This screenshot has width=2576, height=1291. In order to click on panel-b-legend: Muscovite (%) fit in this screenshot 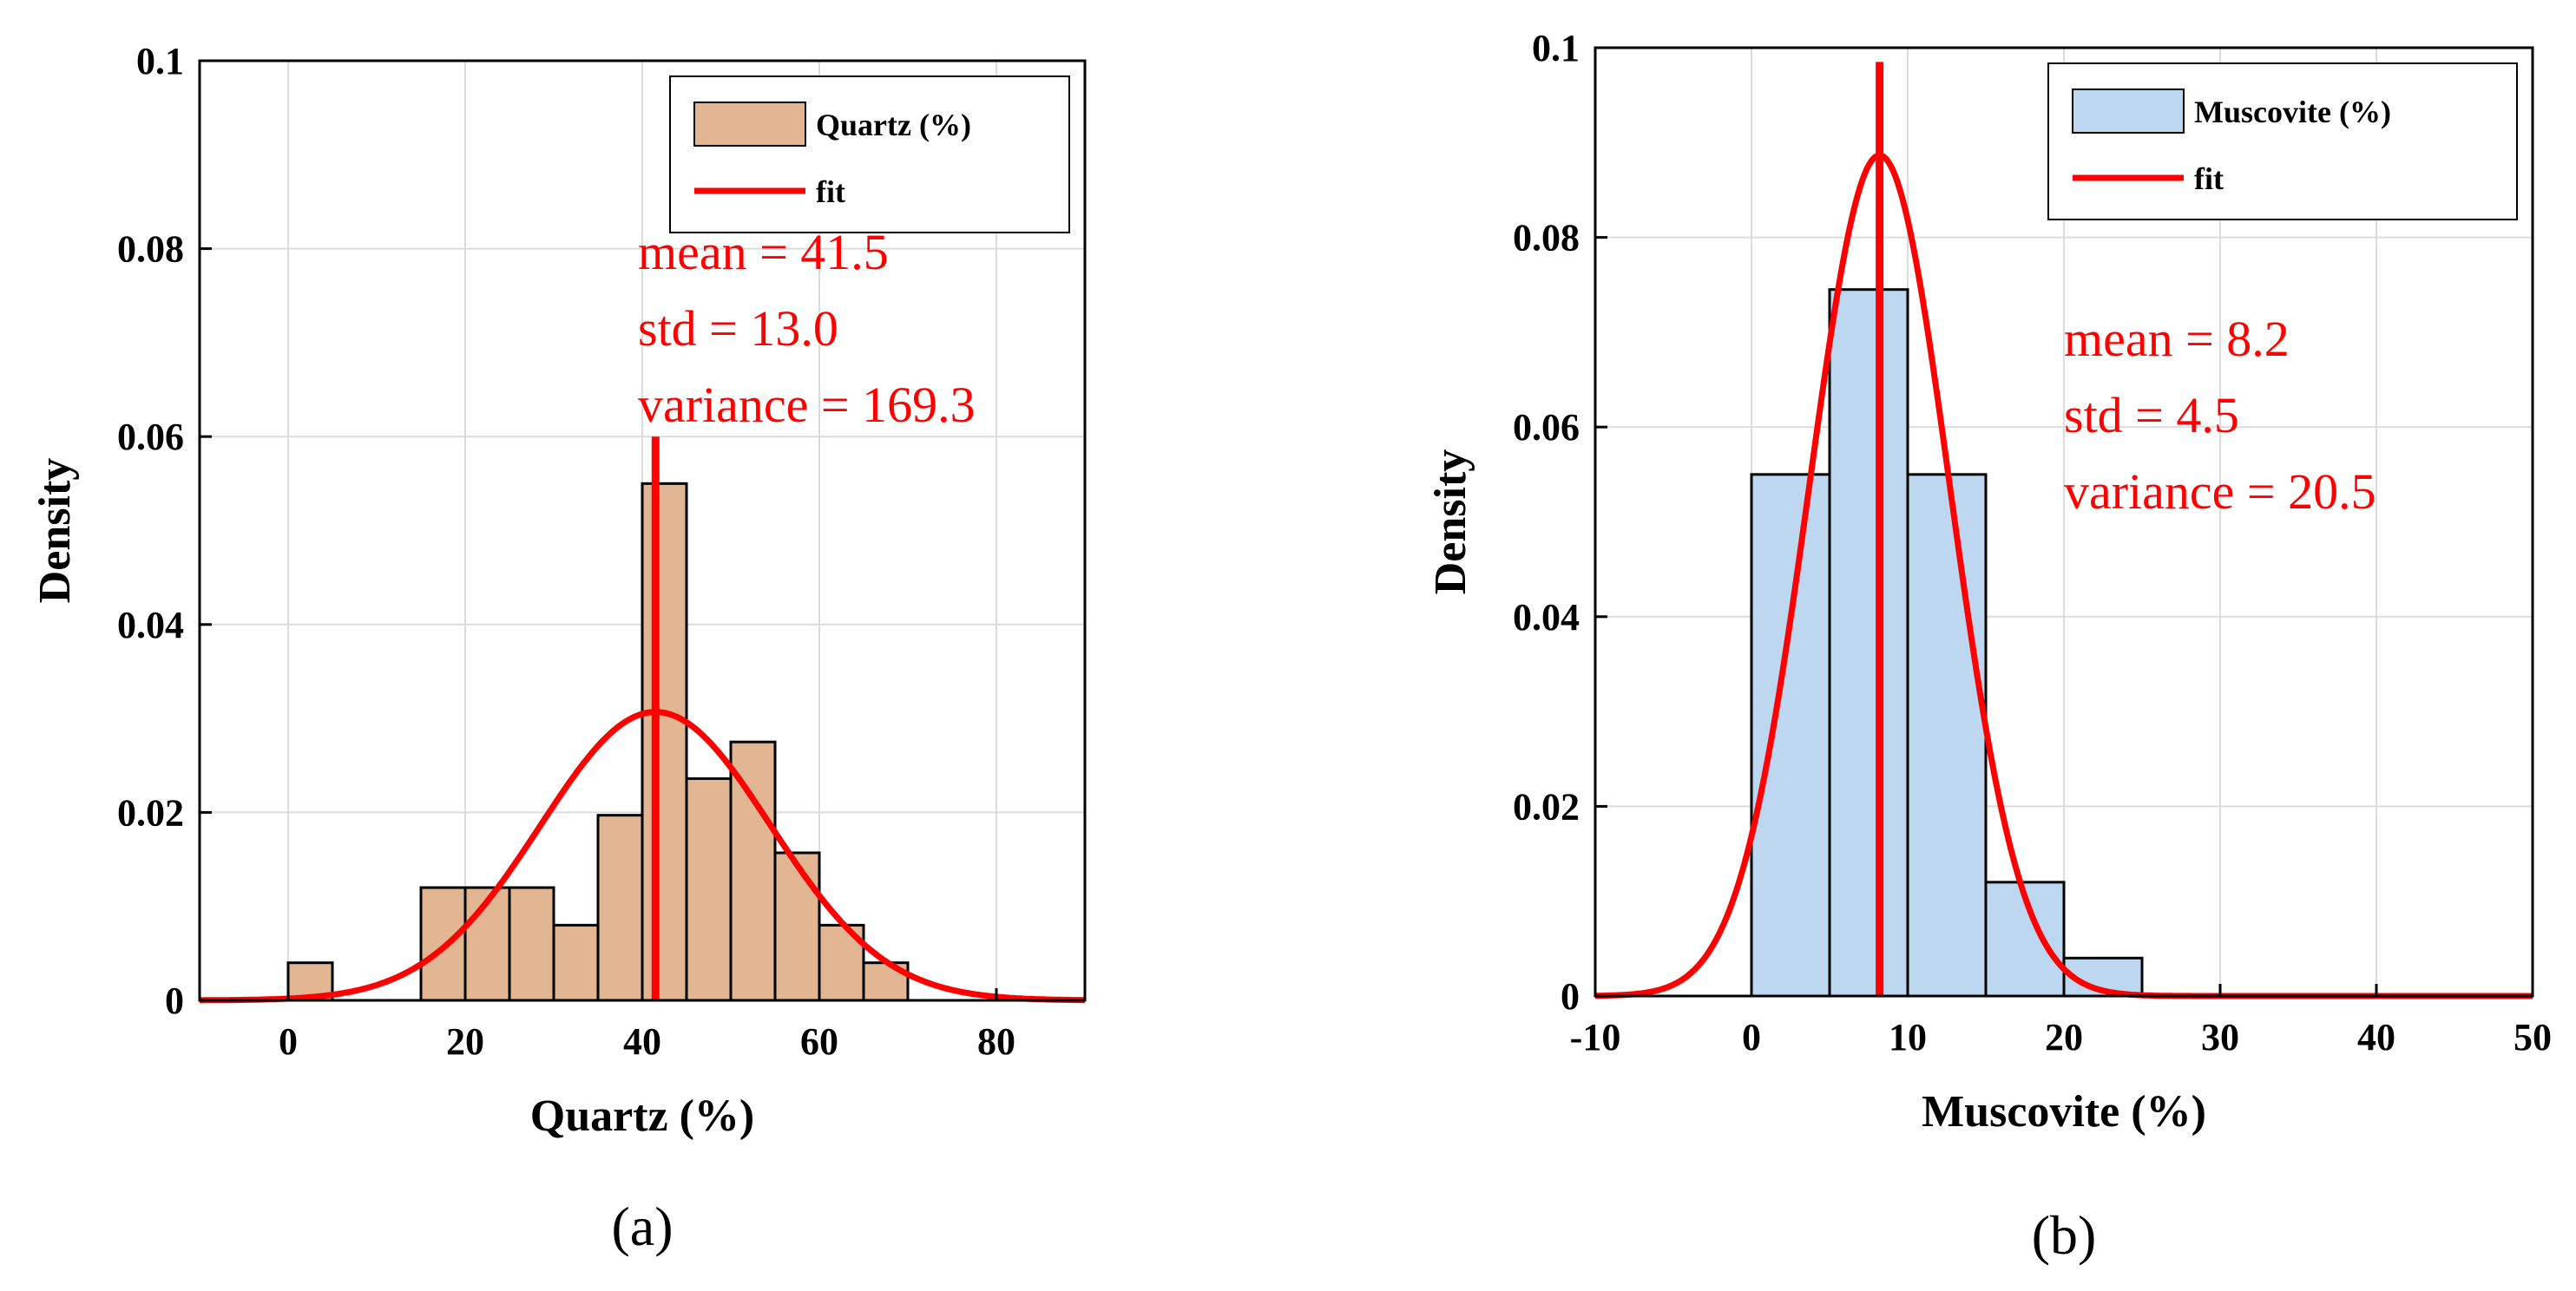, I will do `click(2282, 141)`.